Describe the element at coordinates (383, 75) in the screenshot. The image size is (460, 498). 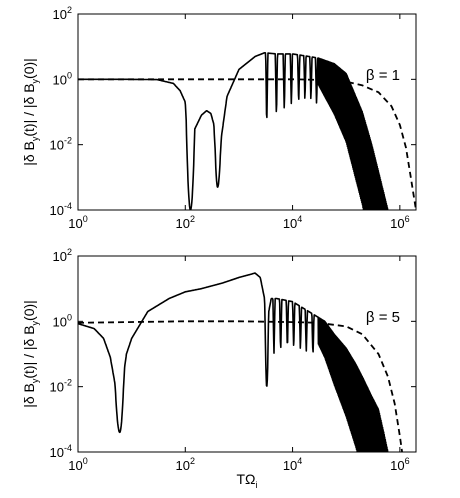
I see `beta-annotation: β = 1` at that location.